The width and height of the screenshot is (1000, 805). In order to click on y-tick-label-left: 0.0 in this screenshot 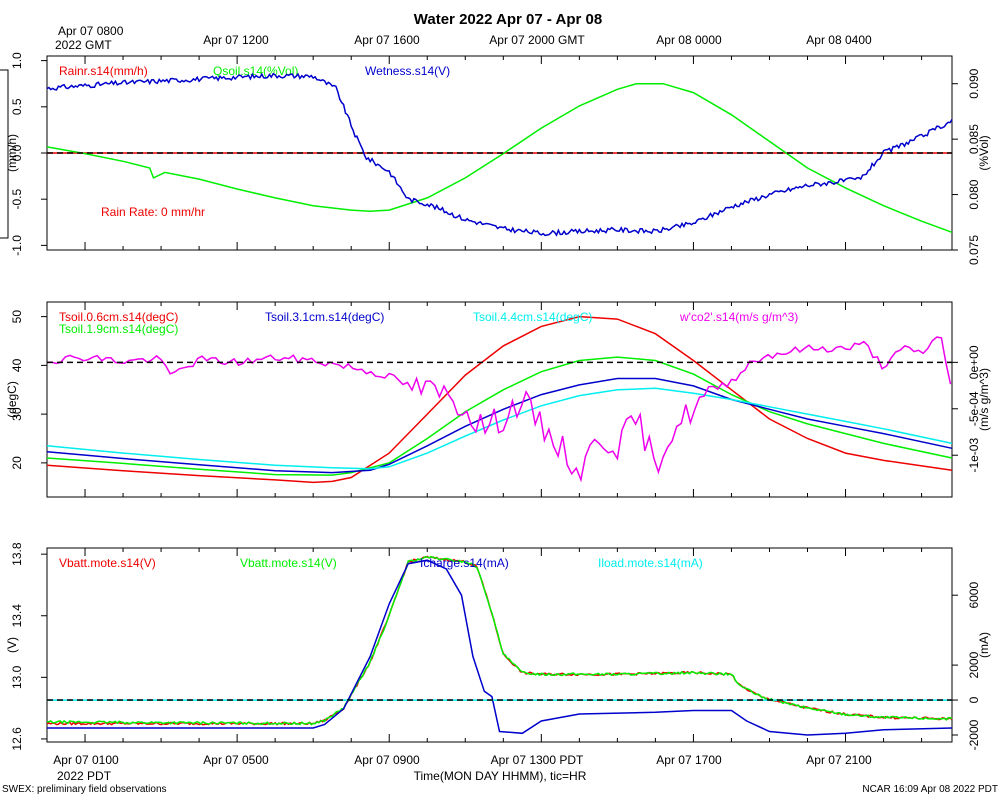, I will do `click(17, 152)`.